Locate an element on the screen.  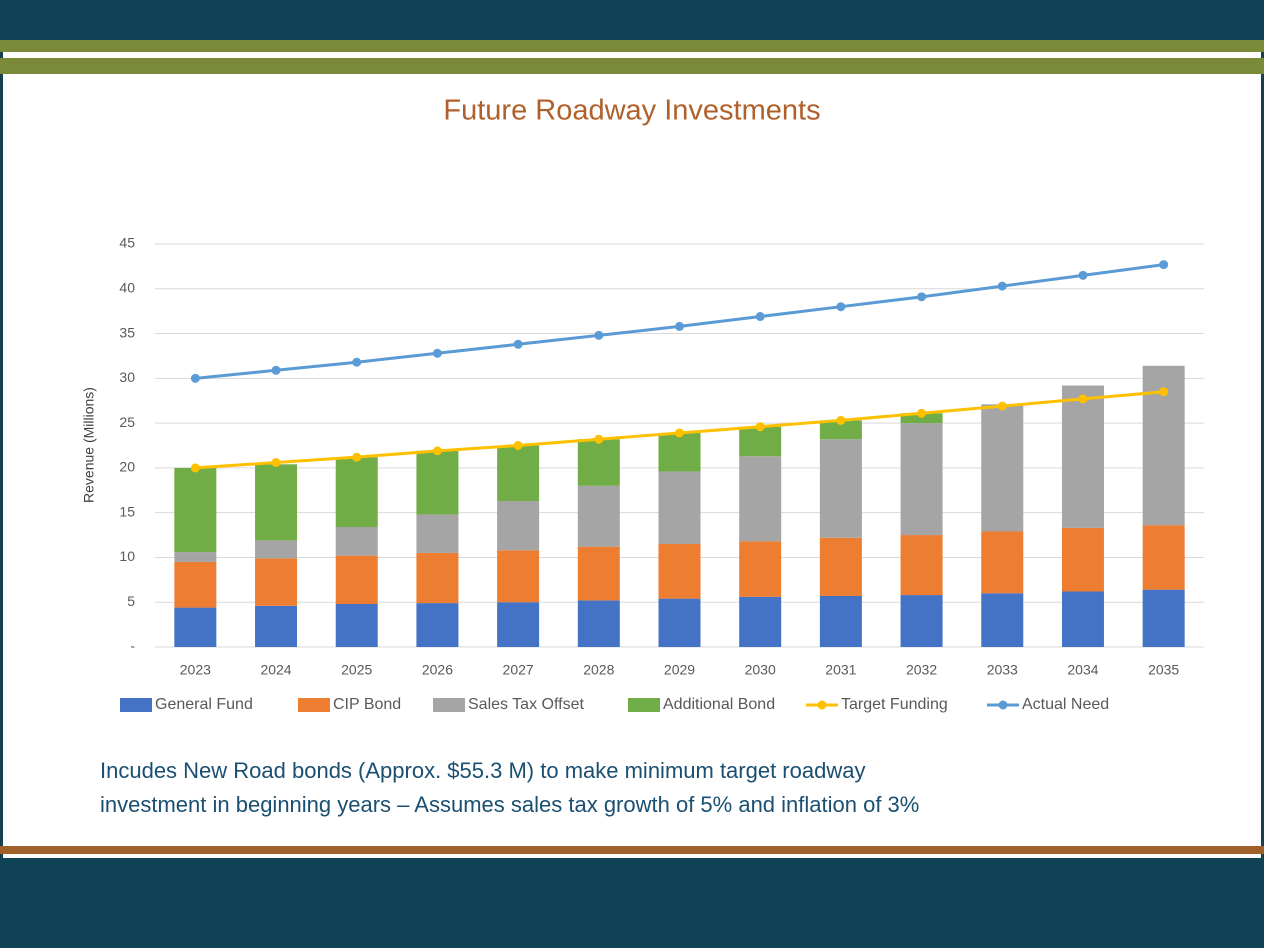
legend-label: General Fund is located at coordinates (204, 704).